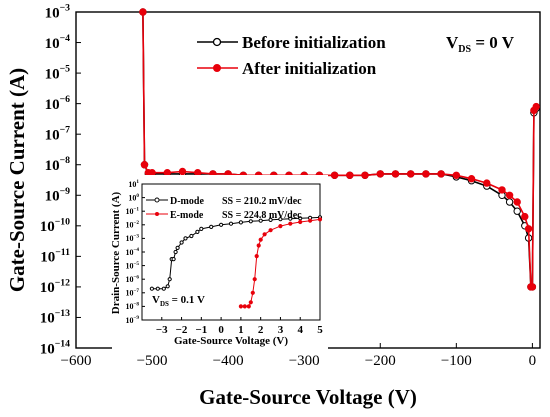  What do you see at coordinates (157, 200) in the screenshot?
I see `inset-legend-marker-dmode` at bounding box center [157, 200].